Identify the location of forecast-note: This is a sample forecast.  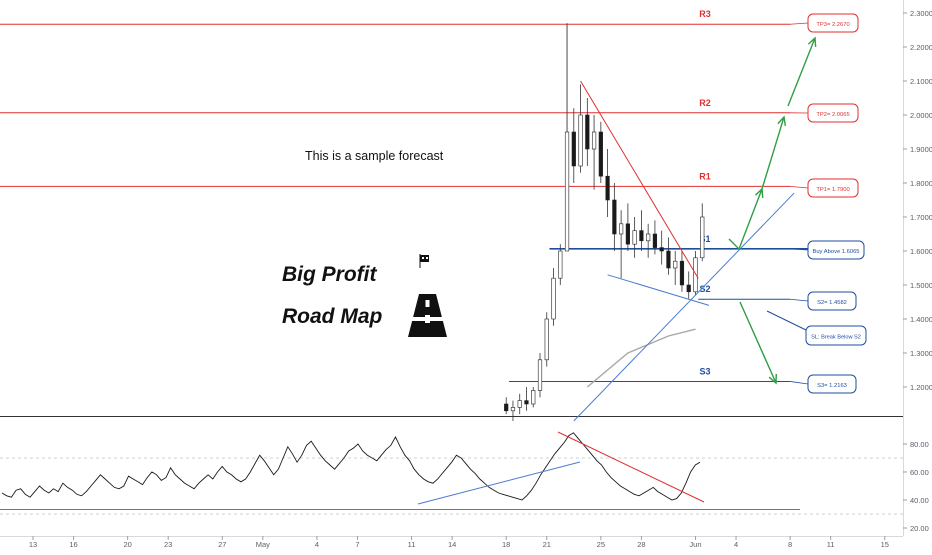
(374, 156).